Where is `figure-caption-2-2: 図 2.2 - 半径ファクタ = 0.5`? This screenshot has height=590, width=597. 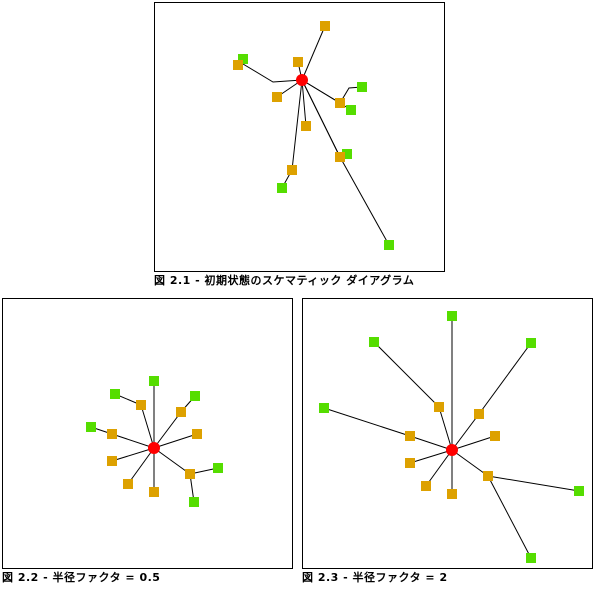 figure-caption-2-2: 図 2.2 - 半径ファクタ = 0.5 is located at coordinates (81, 577).